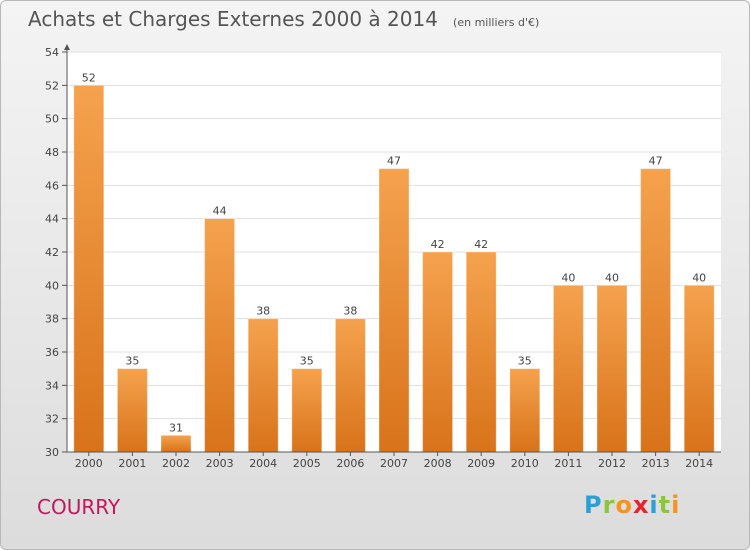 The width and height of the screenshot is (750, 550). I want to click on x-tick-label: 2007, so click(394, 463).